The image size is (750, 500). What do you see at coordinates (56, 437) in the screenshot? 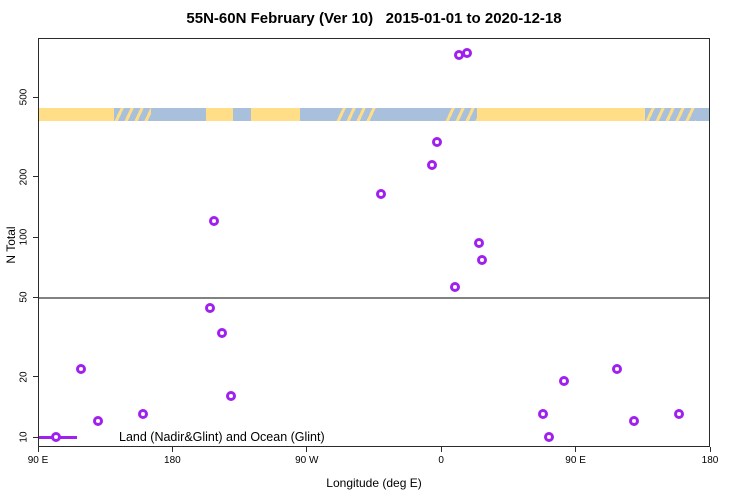
I see `legend-circle-marker-icon` at bounding box center [56, 437].